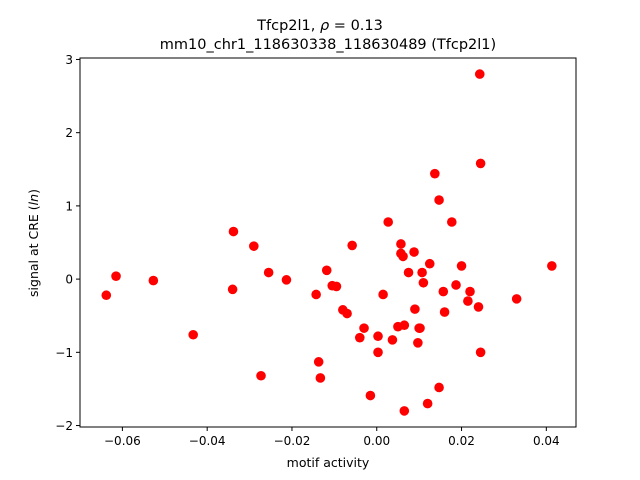 Image resolution: width=640 pixels, height=480 pixels. Describe the element at coordinates (376, 441) in the screenshot. I see `x-tick-label: 0.00` at that location.